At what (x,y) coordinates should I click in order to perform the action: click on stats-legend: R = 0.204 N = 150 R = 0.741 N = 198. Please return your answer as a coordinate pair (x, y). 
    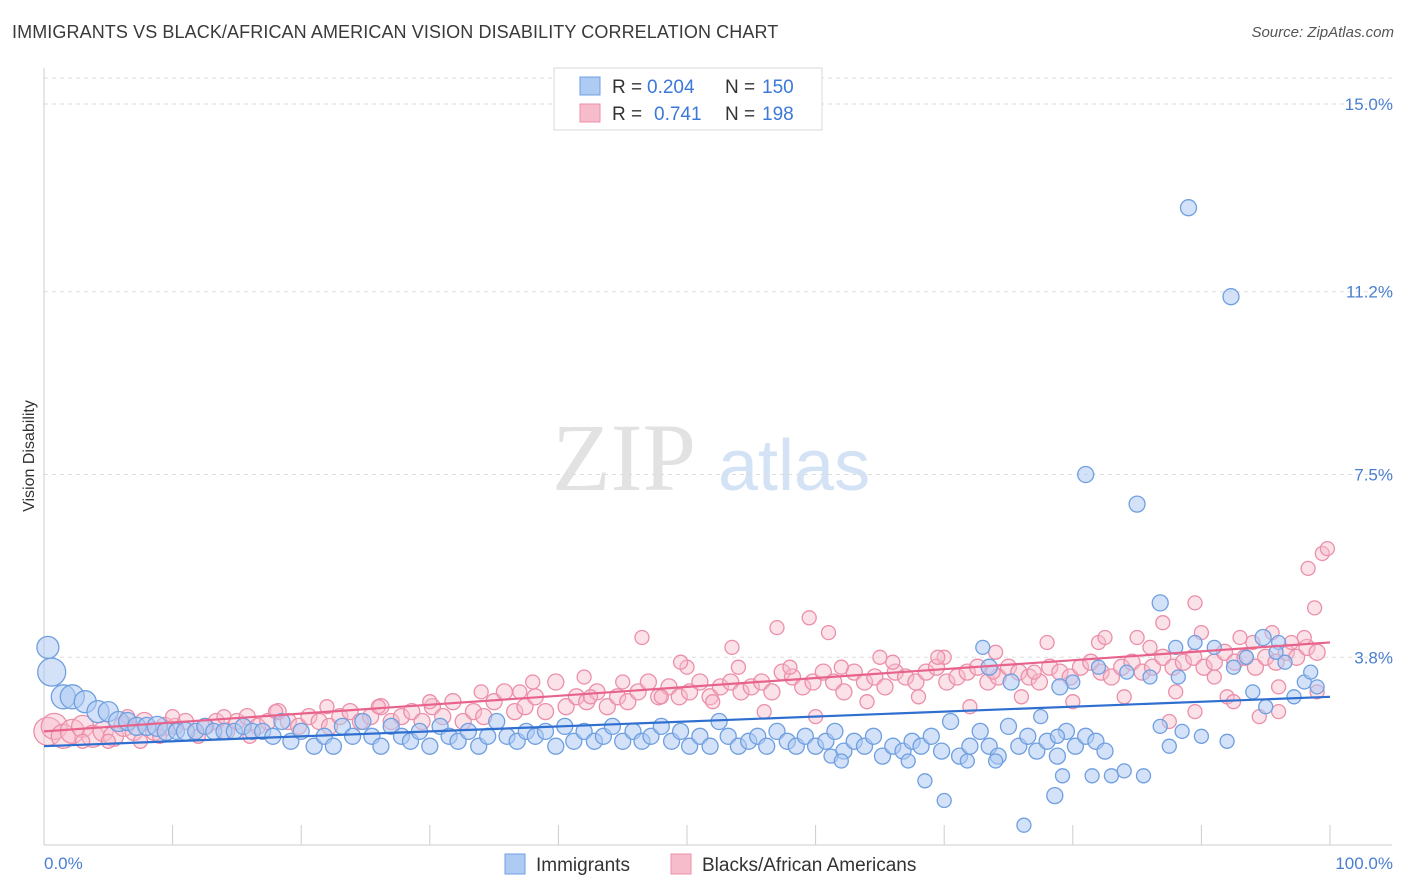
    Looking at the image, I should click on (688, 99).